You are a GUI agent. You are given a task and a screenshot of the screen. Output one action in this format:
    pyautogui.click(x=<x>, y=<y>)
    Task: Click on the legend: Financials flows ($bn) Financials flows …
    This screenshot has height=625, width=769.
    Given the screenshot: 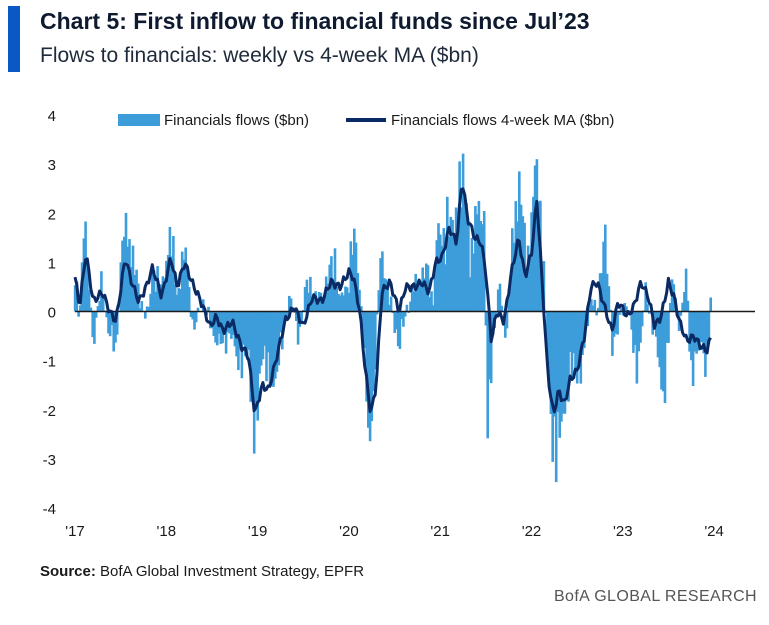 What is the action you would take?
    pyautogui.click(x=366, y=120)
    